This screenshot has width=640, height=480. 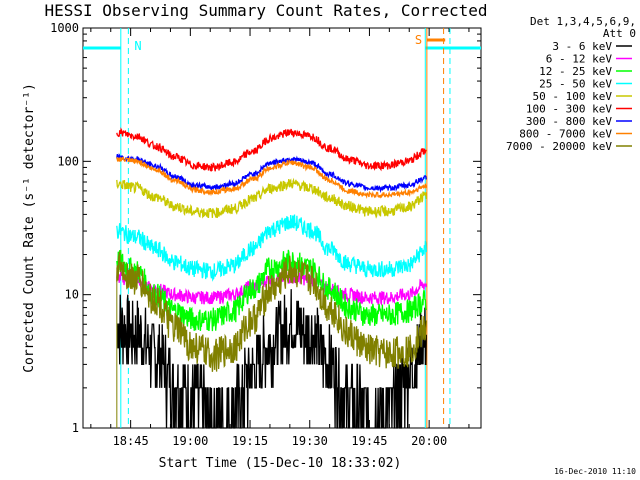 I want to click on legend-label: 300 - 800 keV, so click(x=569, y=121).